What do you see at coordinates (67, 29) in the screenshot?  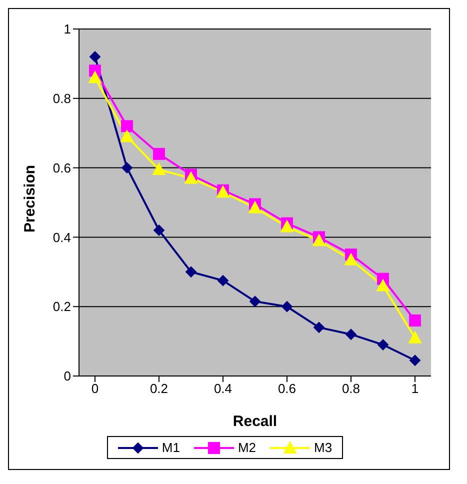 I see `y-tick-label: 1` at bounding box center [67, 29].